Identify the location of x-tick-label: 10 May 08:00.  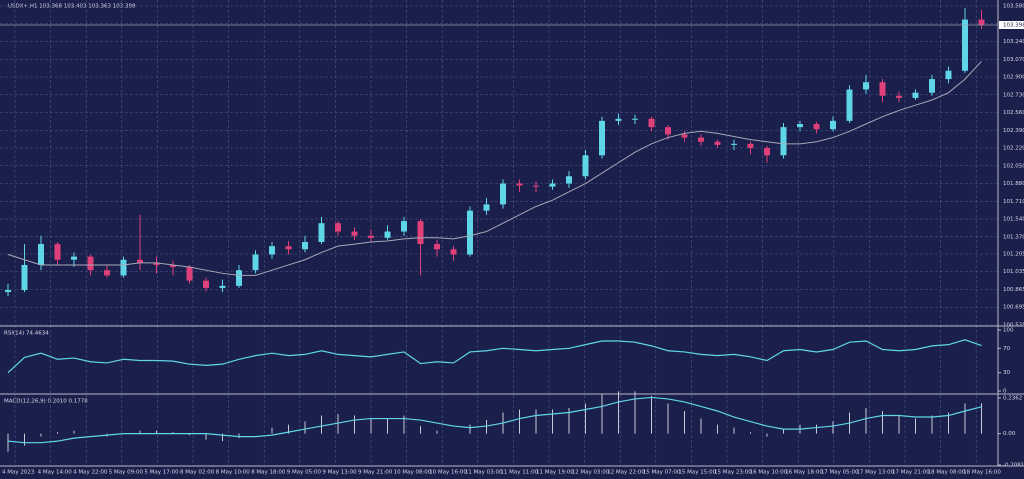
(413, 473).